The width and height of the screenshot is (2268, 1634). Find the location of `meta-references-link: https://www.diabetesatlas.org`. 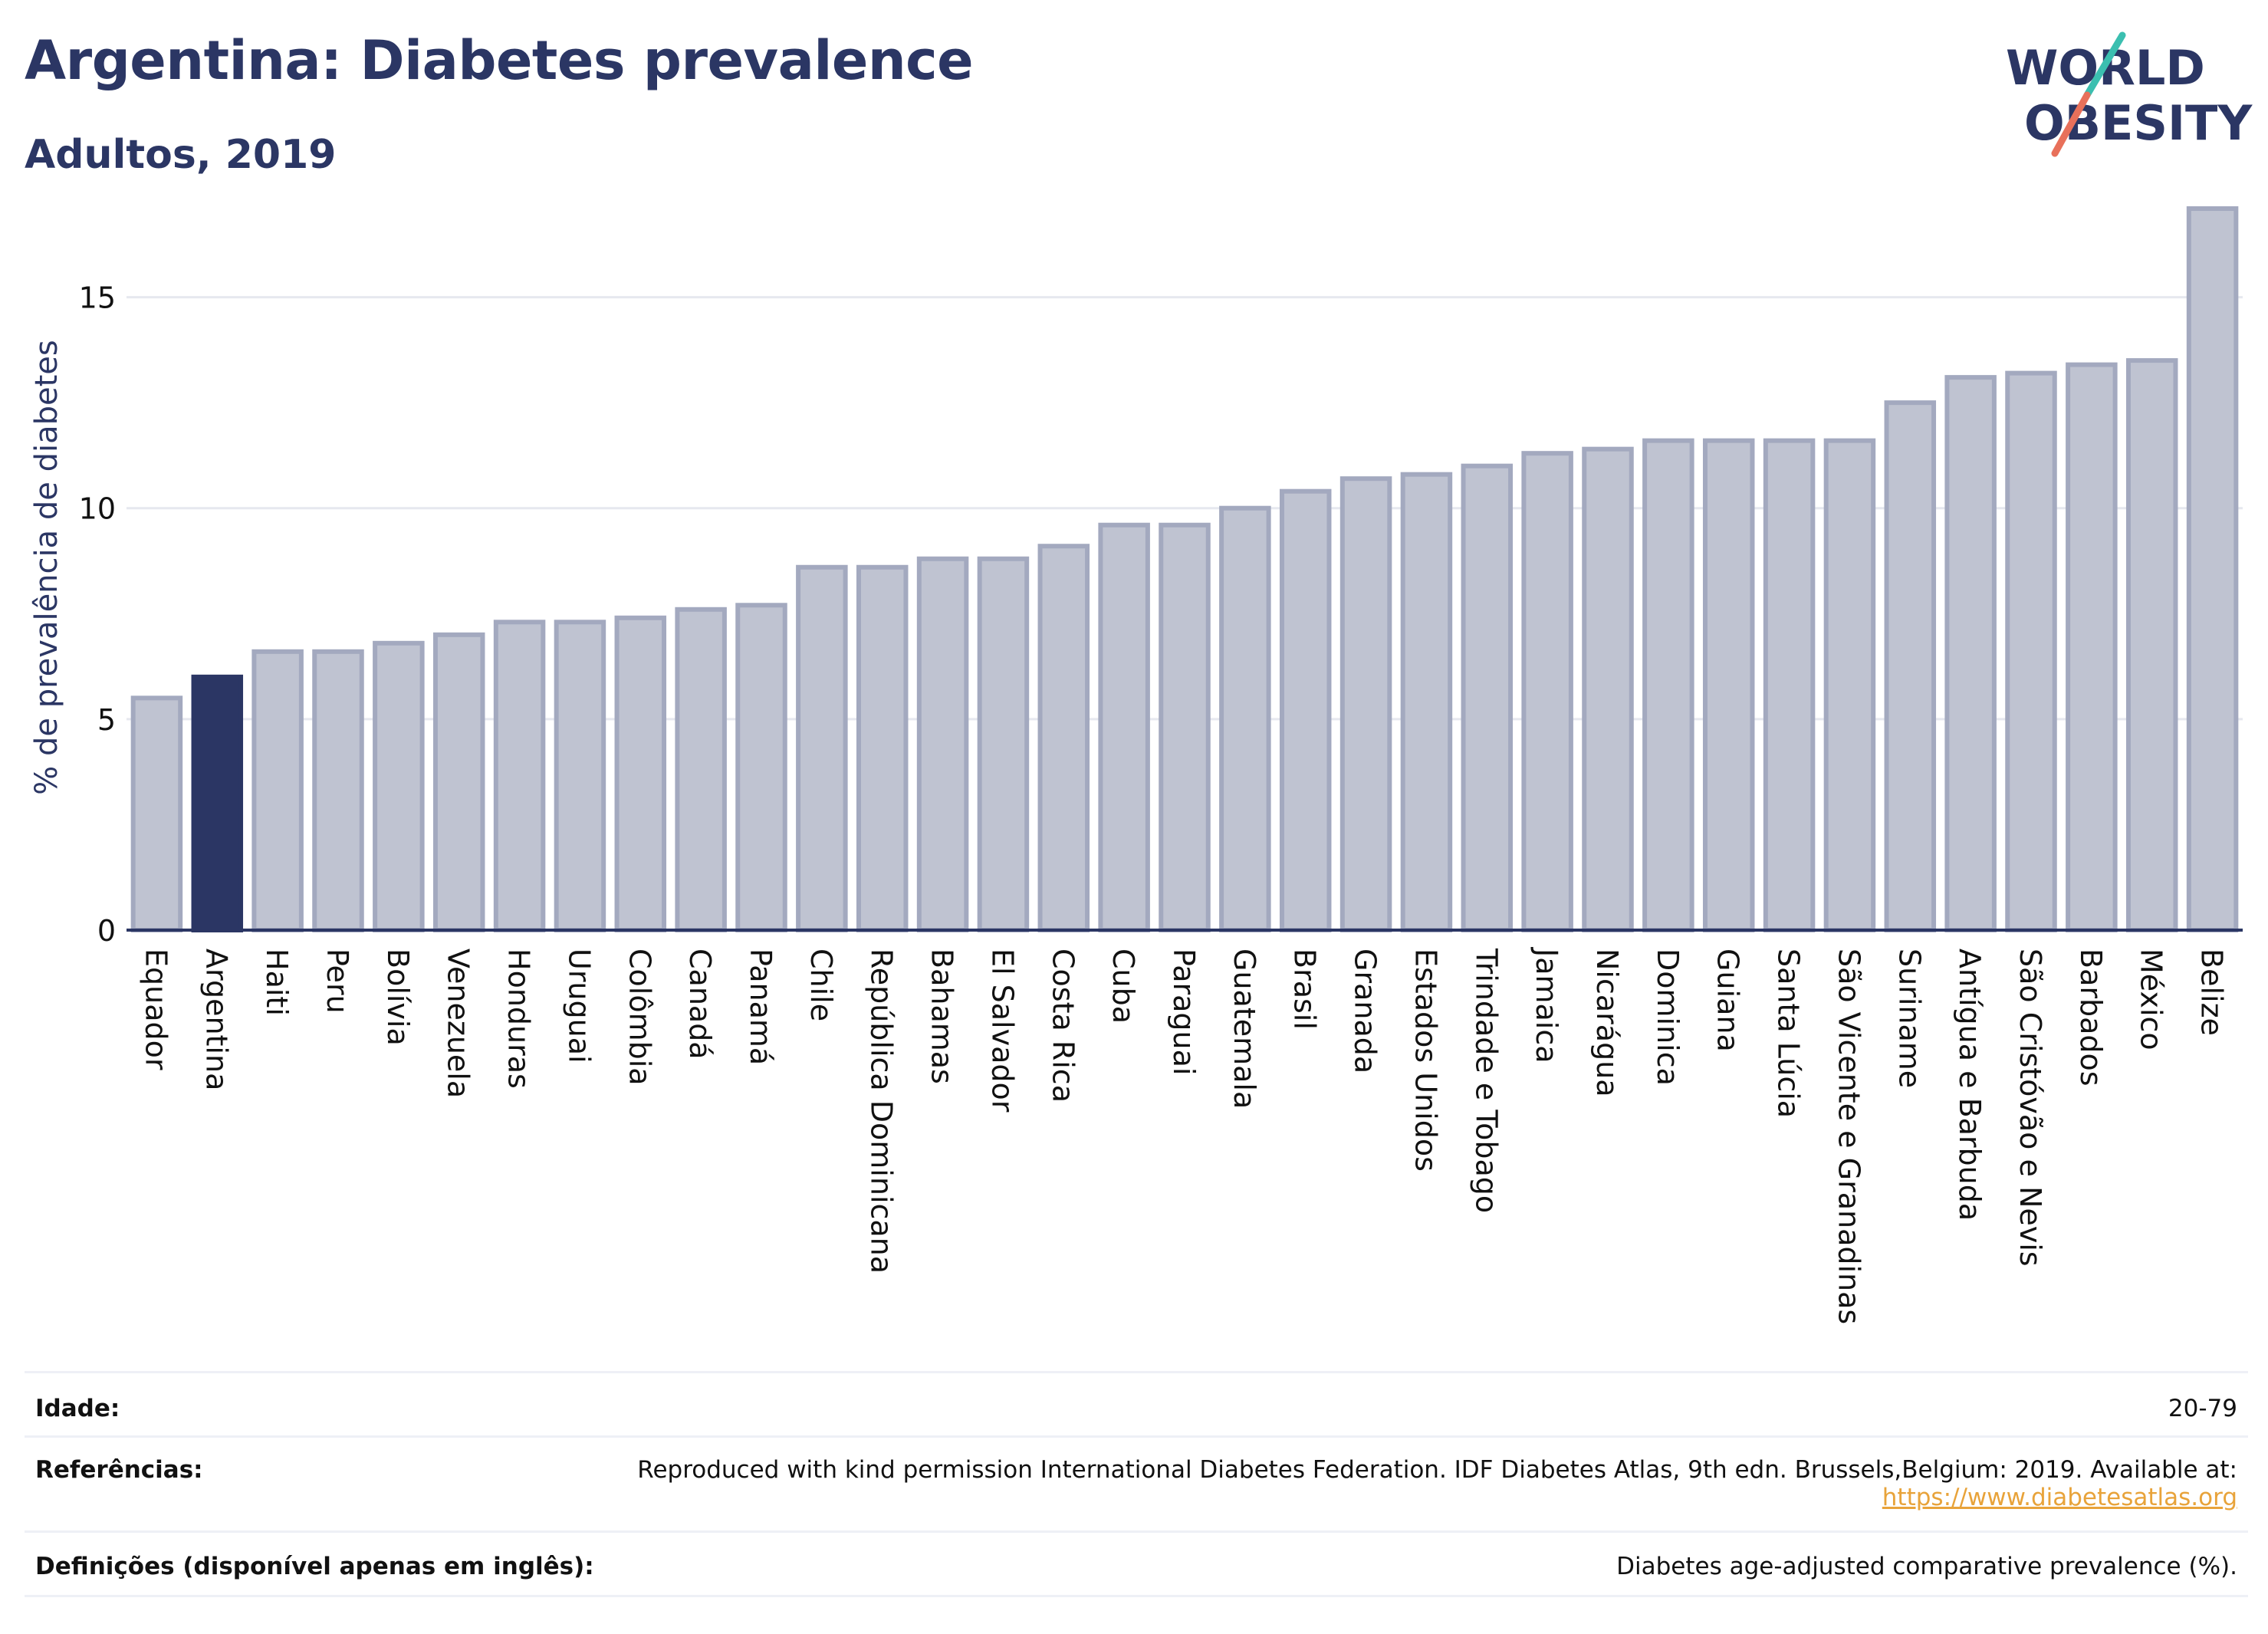

meta-references-link: https://www.diabetesatlas.org is located at coordinates (2059, 1498).